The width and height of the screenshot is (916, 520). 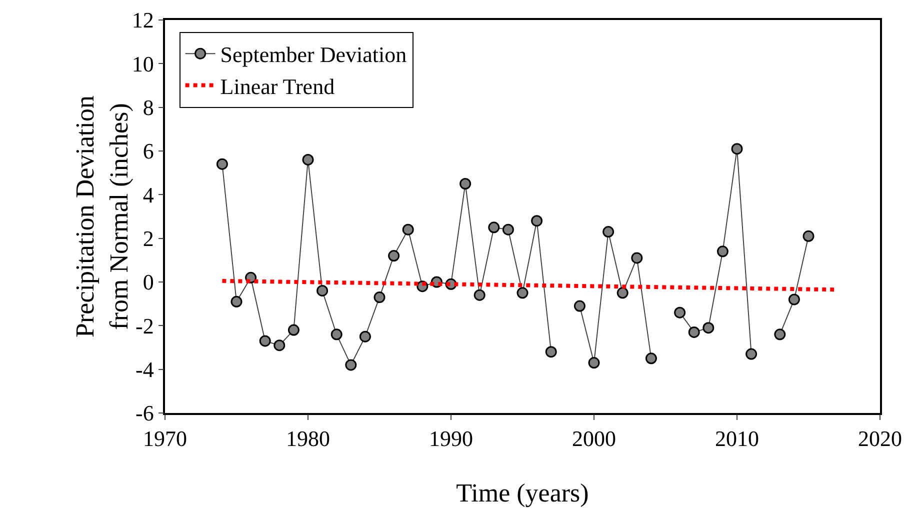 What do you see at coordinates (102, 217) in the screenshot?
I see `y-axis-title: Precipitation Deviation from Normal (inches)` at bounding box center [102, 217].